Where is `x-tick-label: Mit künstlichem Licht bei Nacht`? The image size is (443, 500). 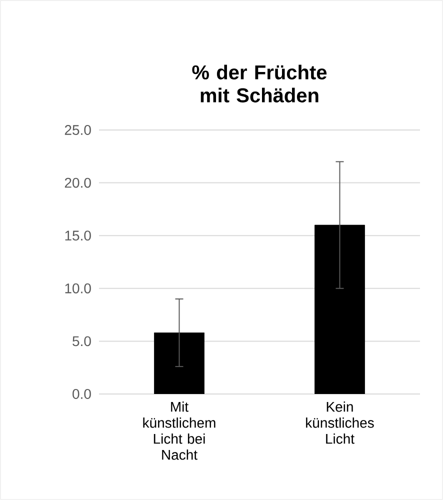
x-tick-label: Mit künstlichem Licht bei Nacht is located at coordinates (179, 431).